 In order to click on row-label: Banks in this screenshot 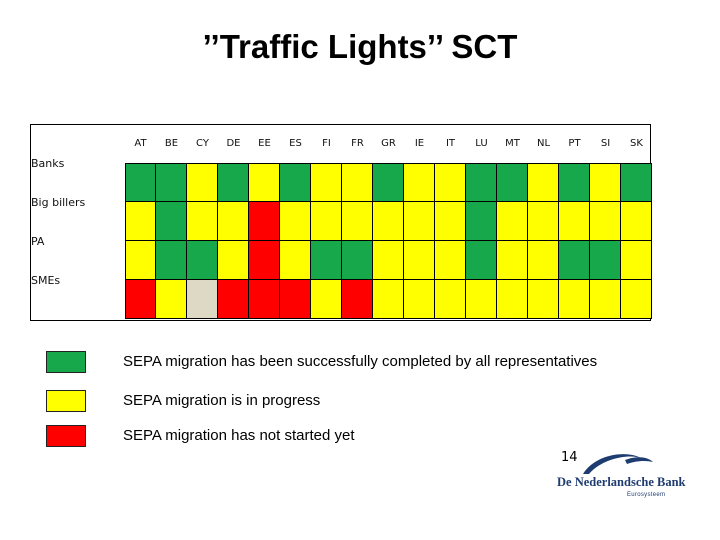, I will do `click(48, 163)`.